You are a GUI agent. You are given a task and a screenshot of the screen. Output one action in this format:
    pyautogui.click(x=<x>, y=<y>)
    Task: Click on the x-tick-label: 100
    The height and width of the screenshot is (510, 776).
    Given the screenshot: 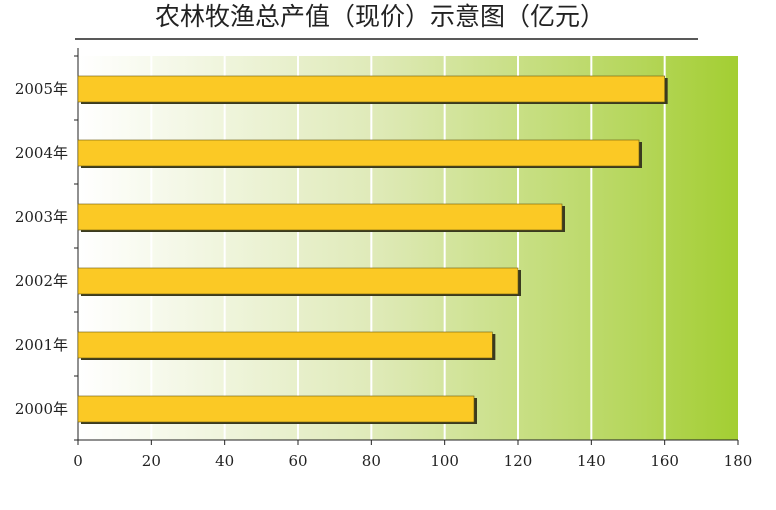 What is the action you would take?
    pyautogui.click(x=444, y=461)
    